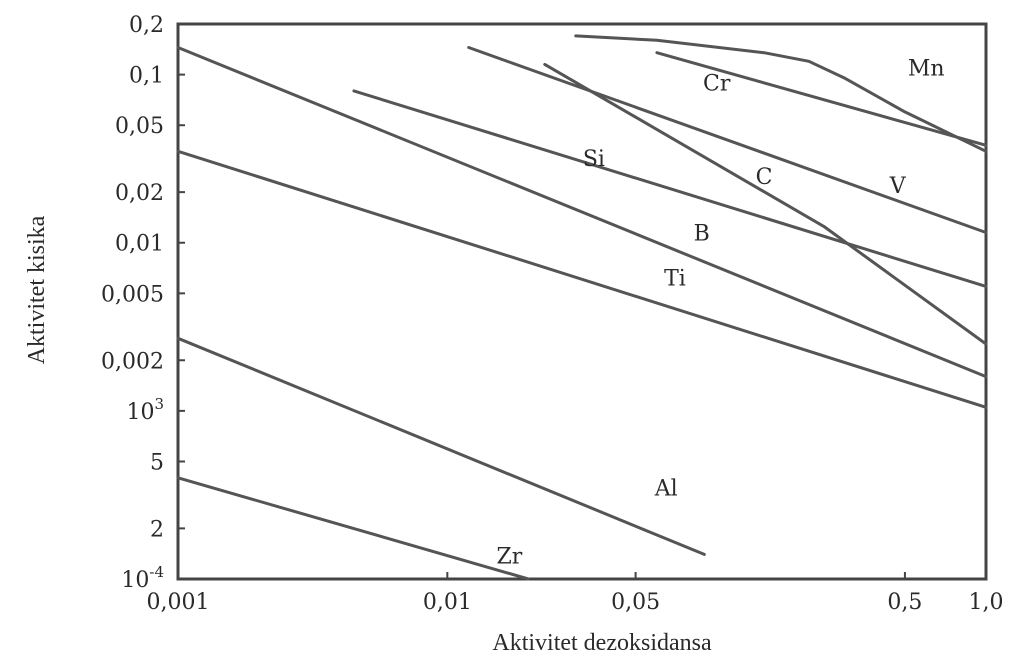 Image resolution: width=1025 pixels, height=658 pixels. Describe the element at coordinates (666, 489) in the screenshot. I see `series-label-al: Al` at that location.